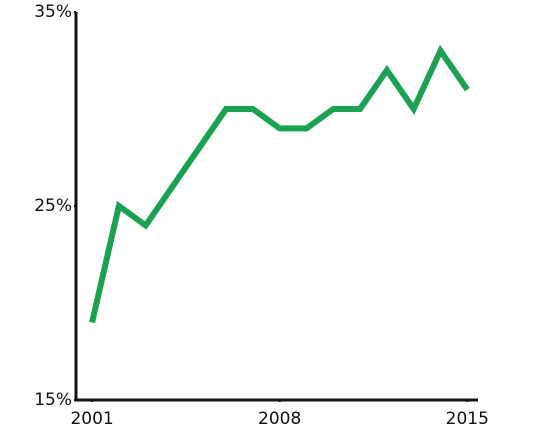 The image size is (540, 436). Describe the element at coordinates (53, 12) in the screenshot. I see `y-tick-label: 35%` at that location.